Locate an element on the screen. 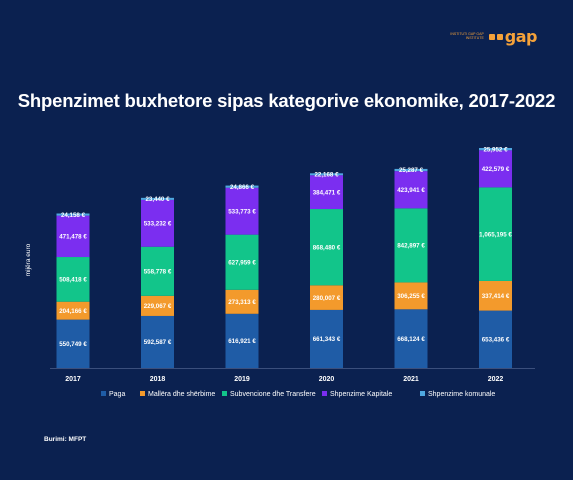 The width and height of the screenshot is (573, 480). y-axis-label: mijëra euro is located at coordinates (28, 259).